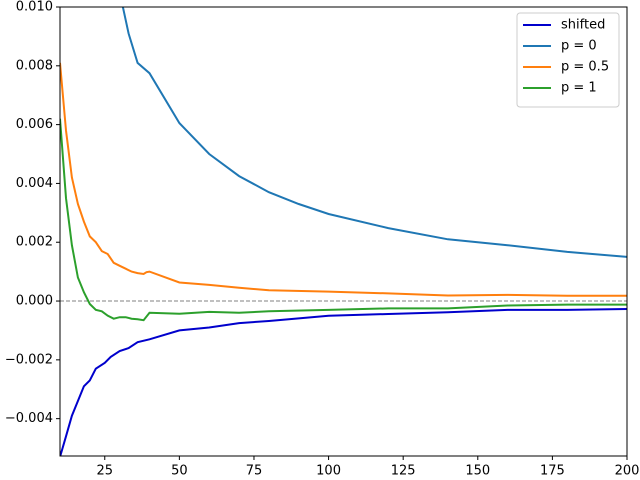 This screenshot has height=480, width=640. Describe the element at coordinates (34, 124) in the screenshot. I see `y-tick-label: 0.006` at that location.